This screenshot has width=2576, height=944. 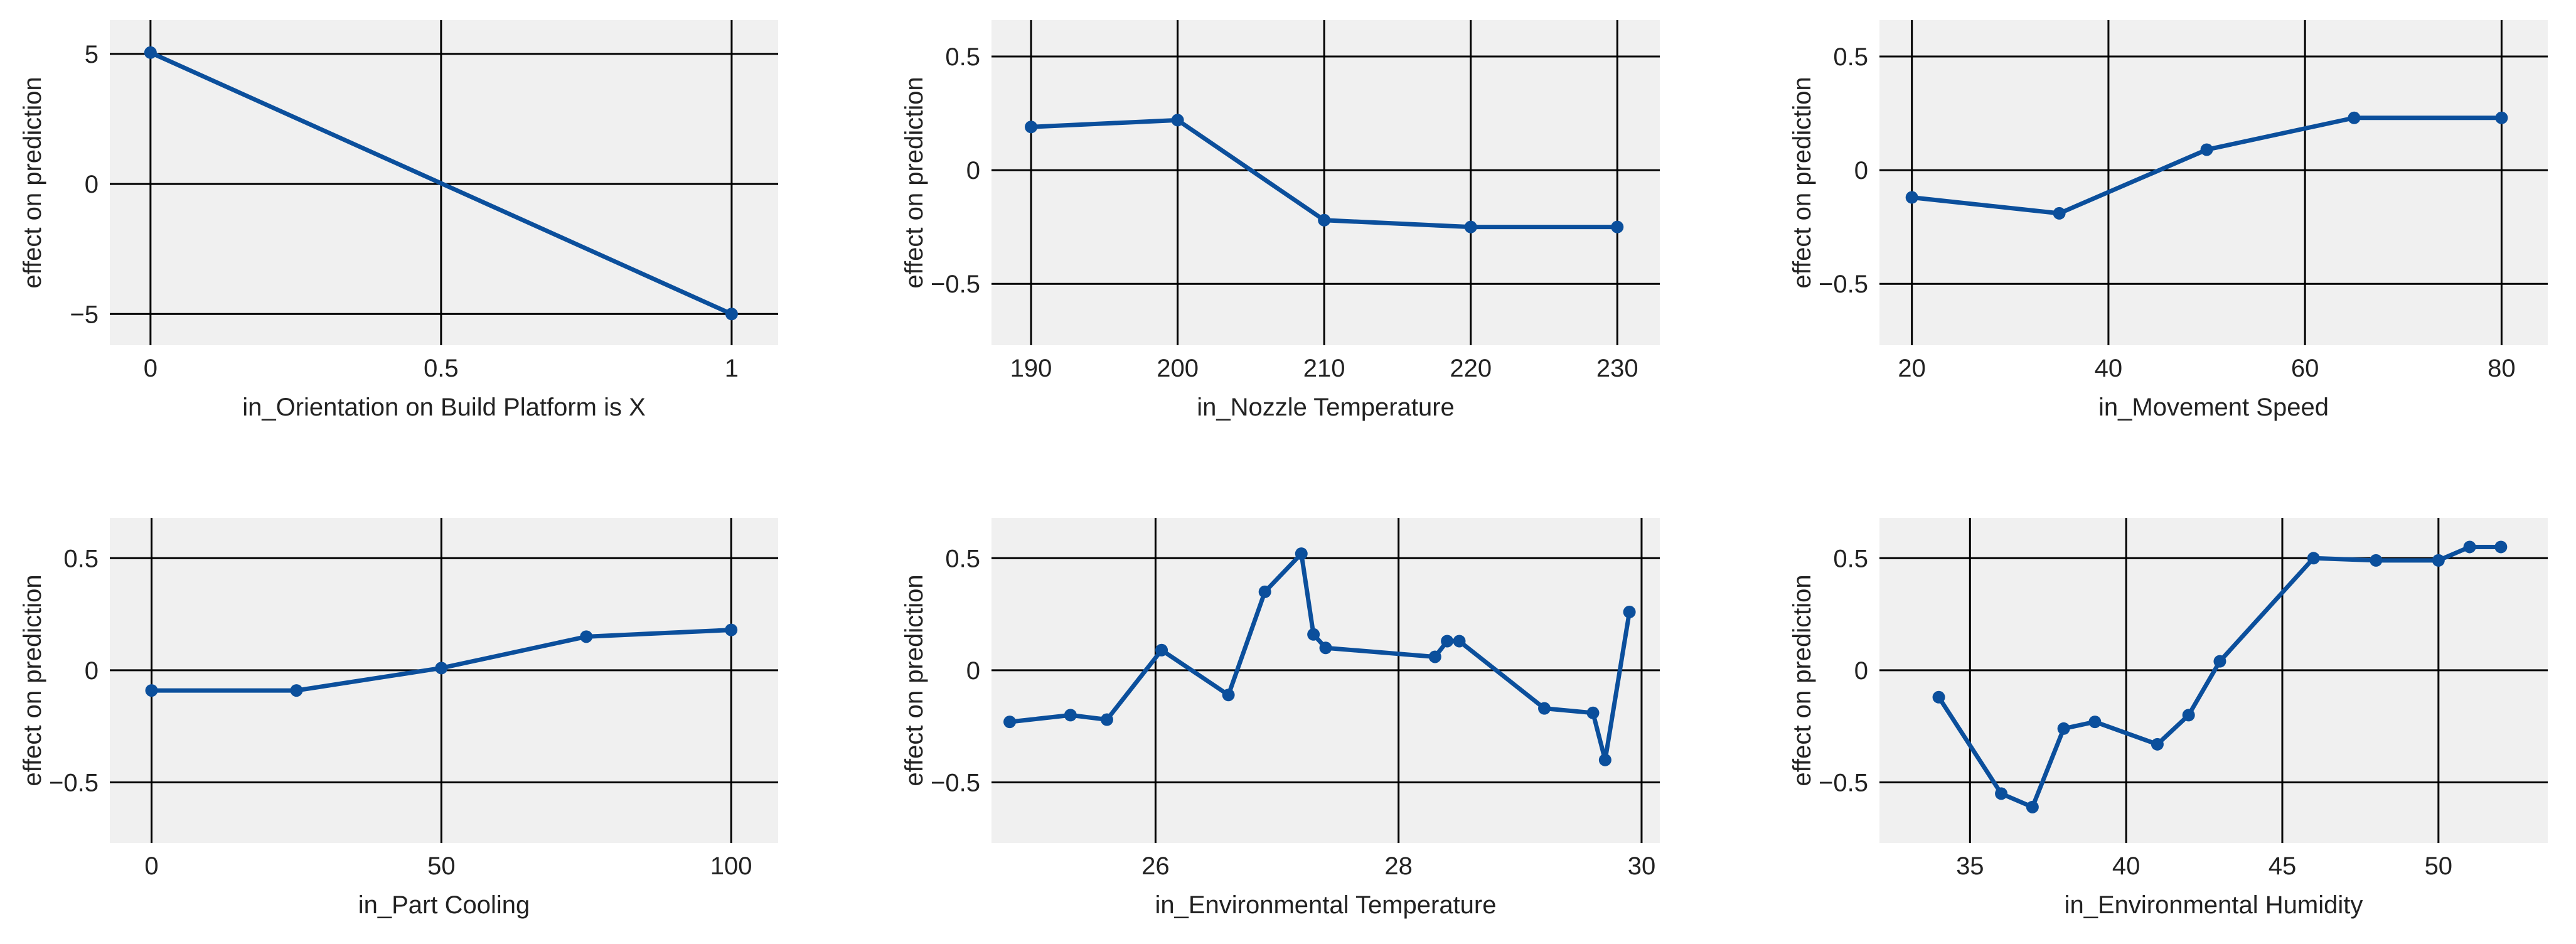 I want to click on x-tick-label: 35, so click(x=1970, y=866).